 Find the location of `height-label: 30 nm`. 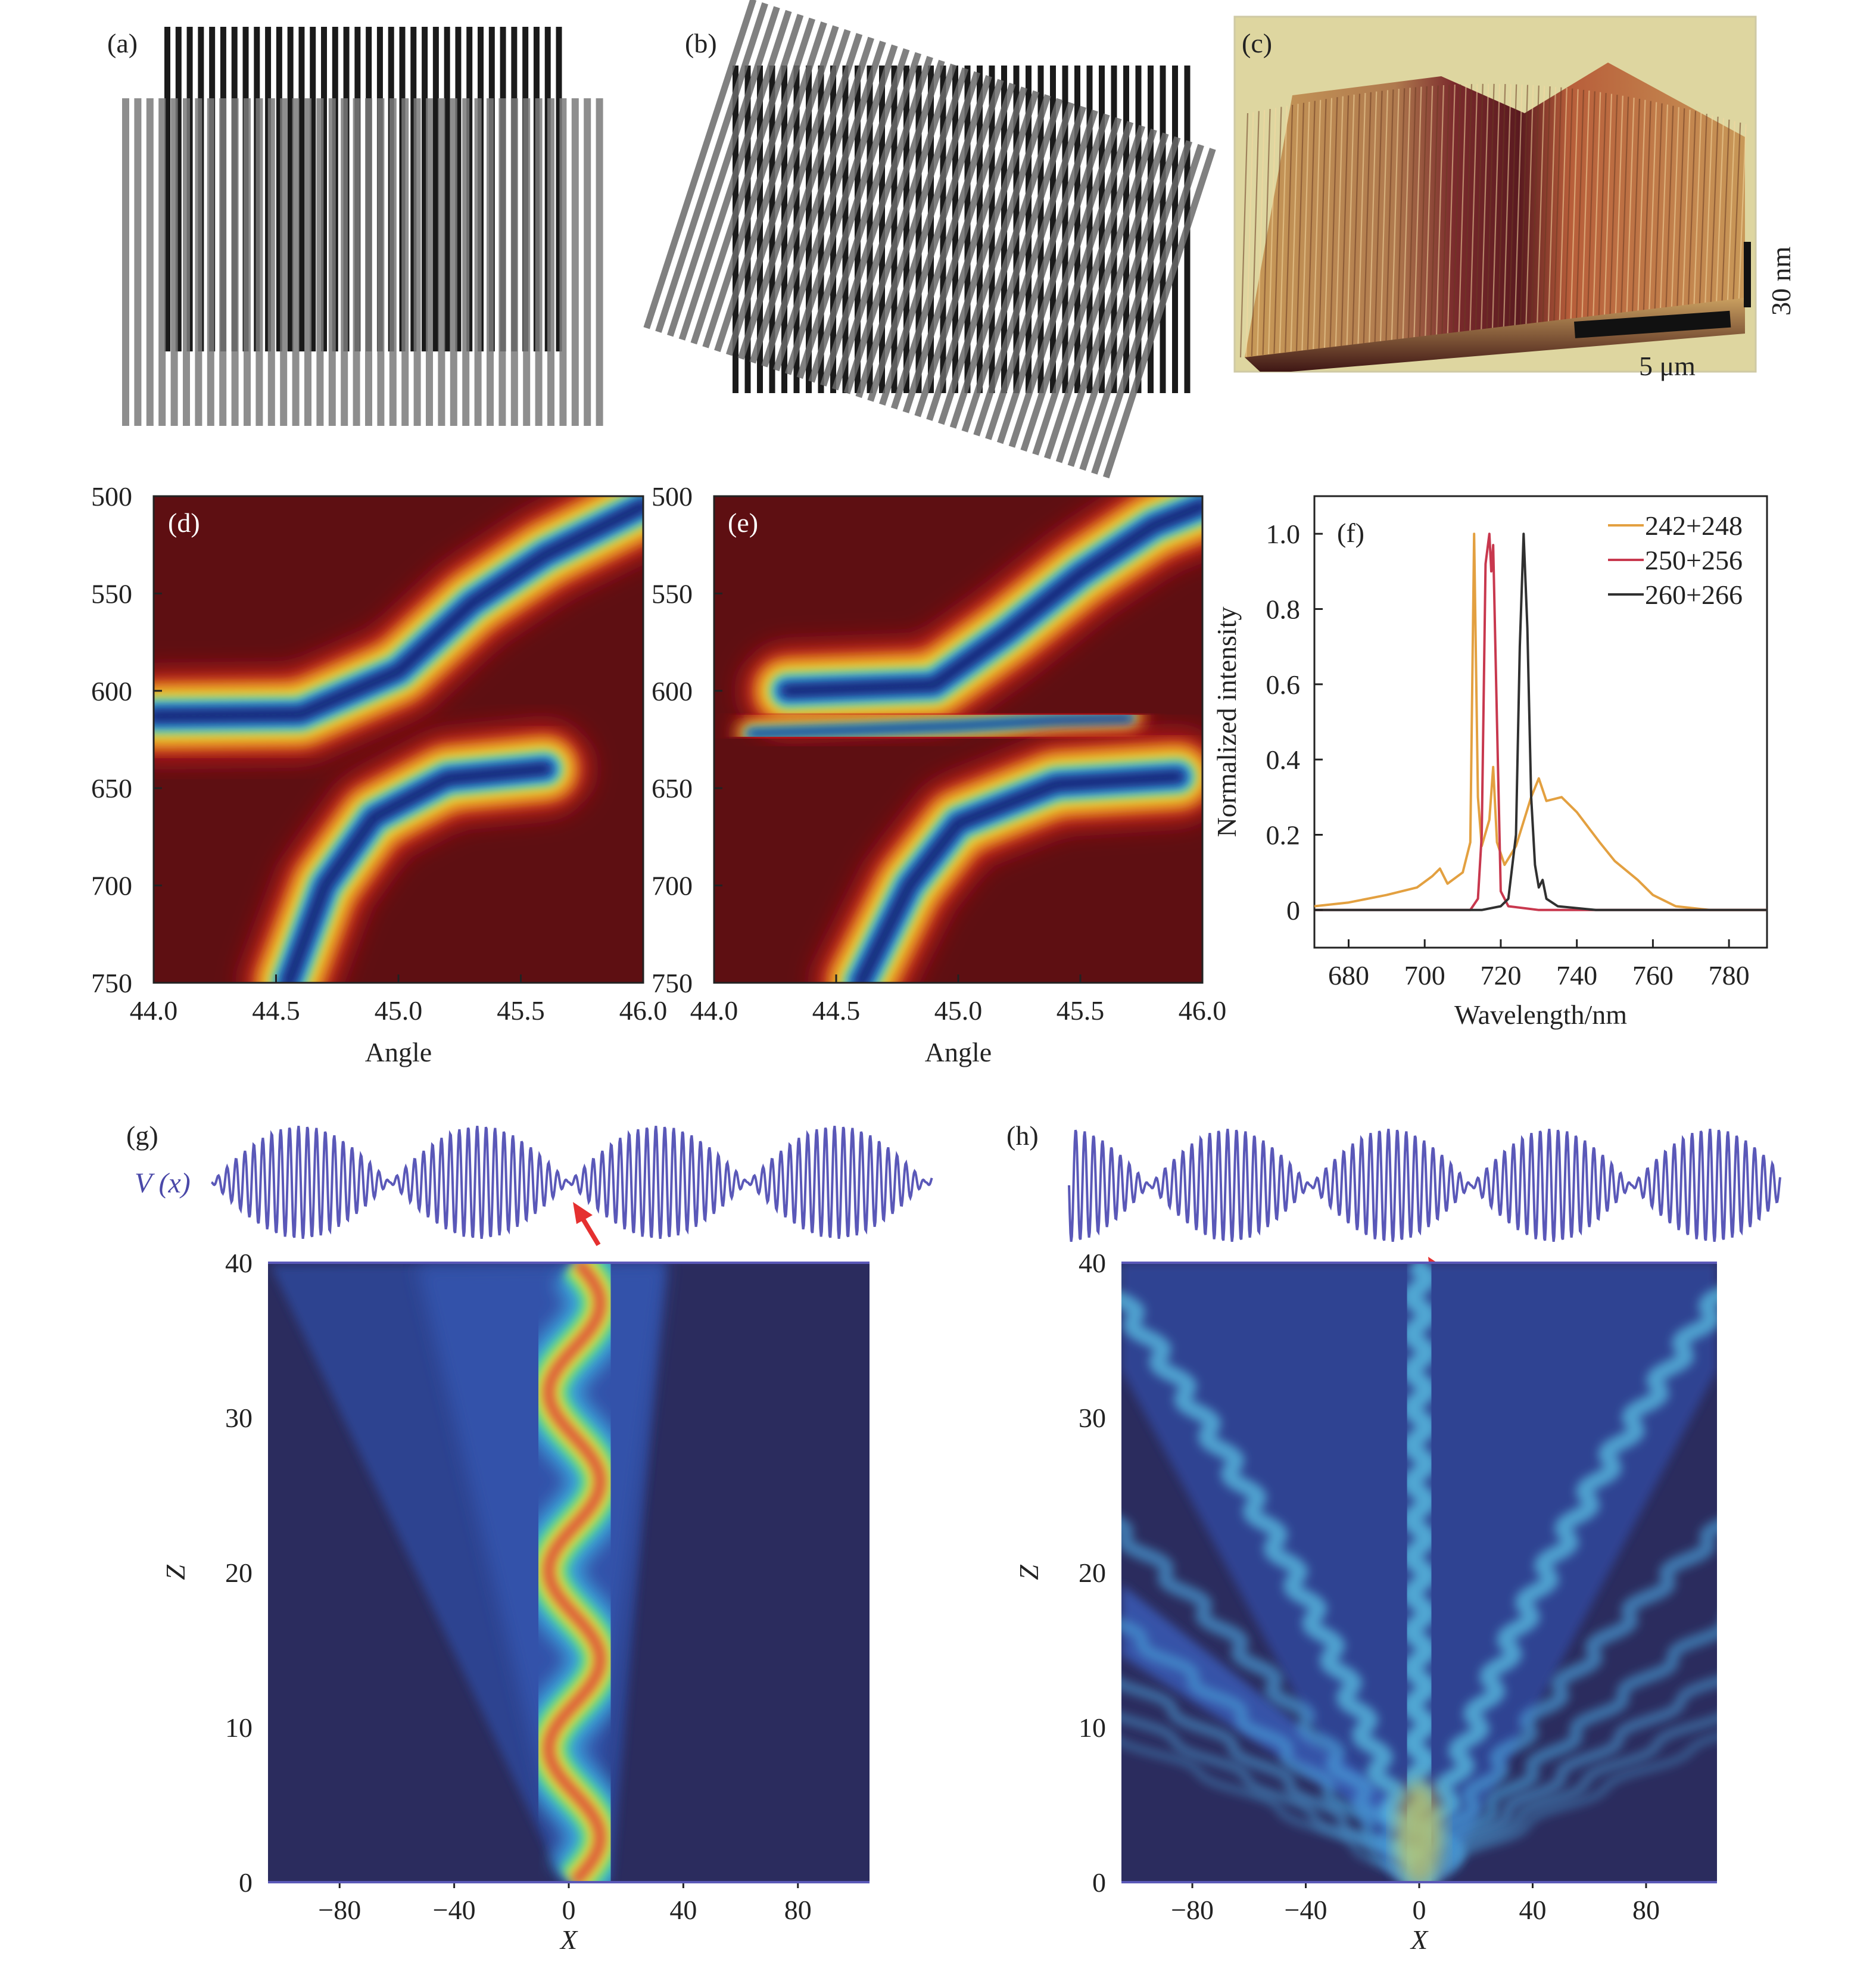

height-label: 30 nm is located at coordinates (1781, 281).